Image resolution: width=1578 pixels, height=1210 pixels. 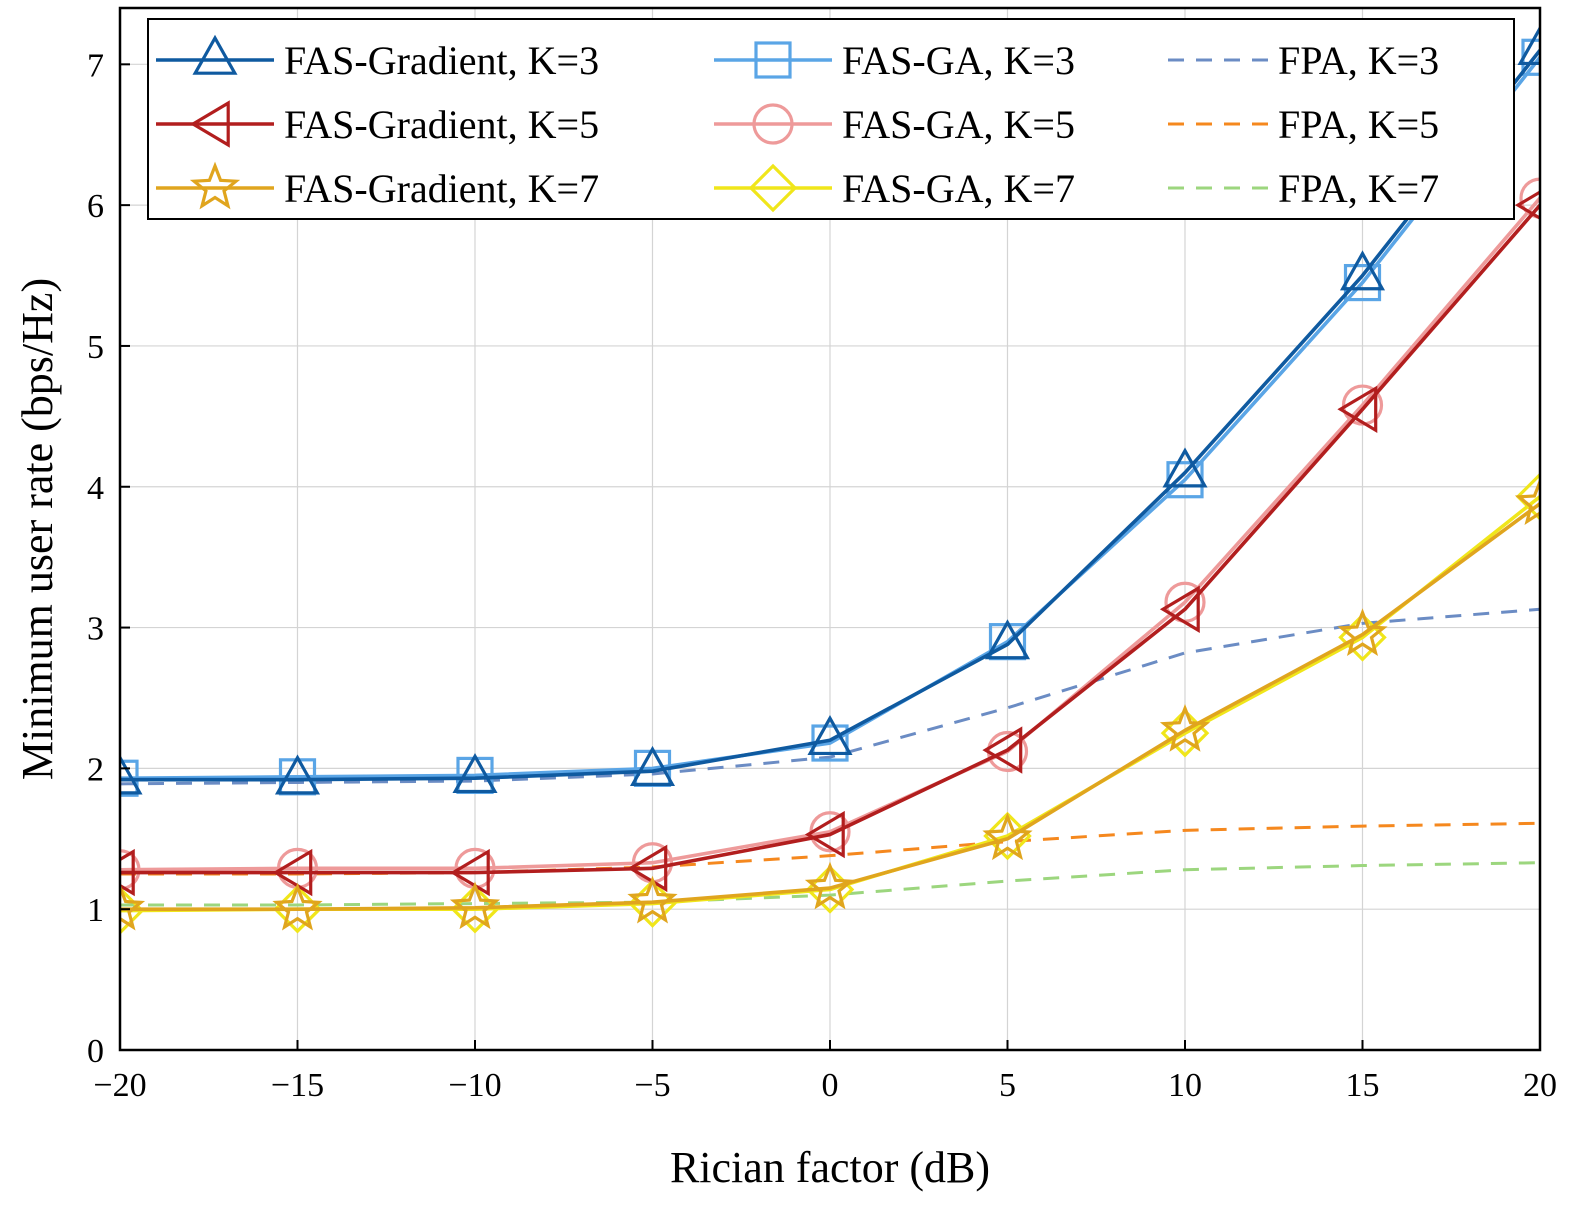 I want to click on legend-entry-5: FPA, K=5, so click(x=1303, y=124).